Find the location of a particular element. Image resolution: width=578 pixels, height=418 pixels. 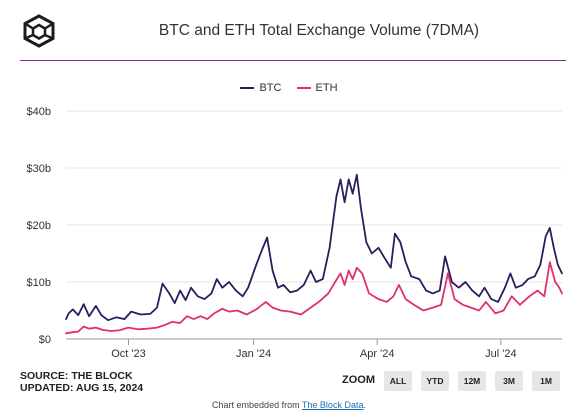

header-divider is located at coordinates (293, 60).